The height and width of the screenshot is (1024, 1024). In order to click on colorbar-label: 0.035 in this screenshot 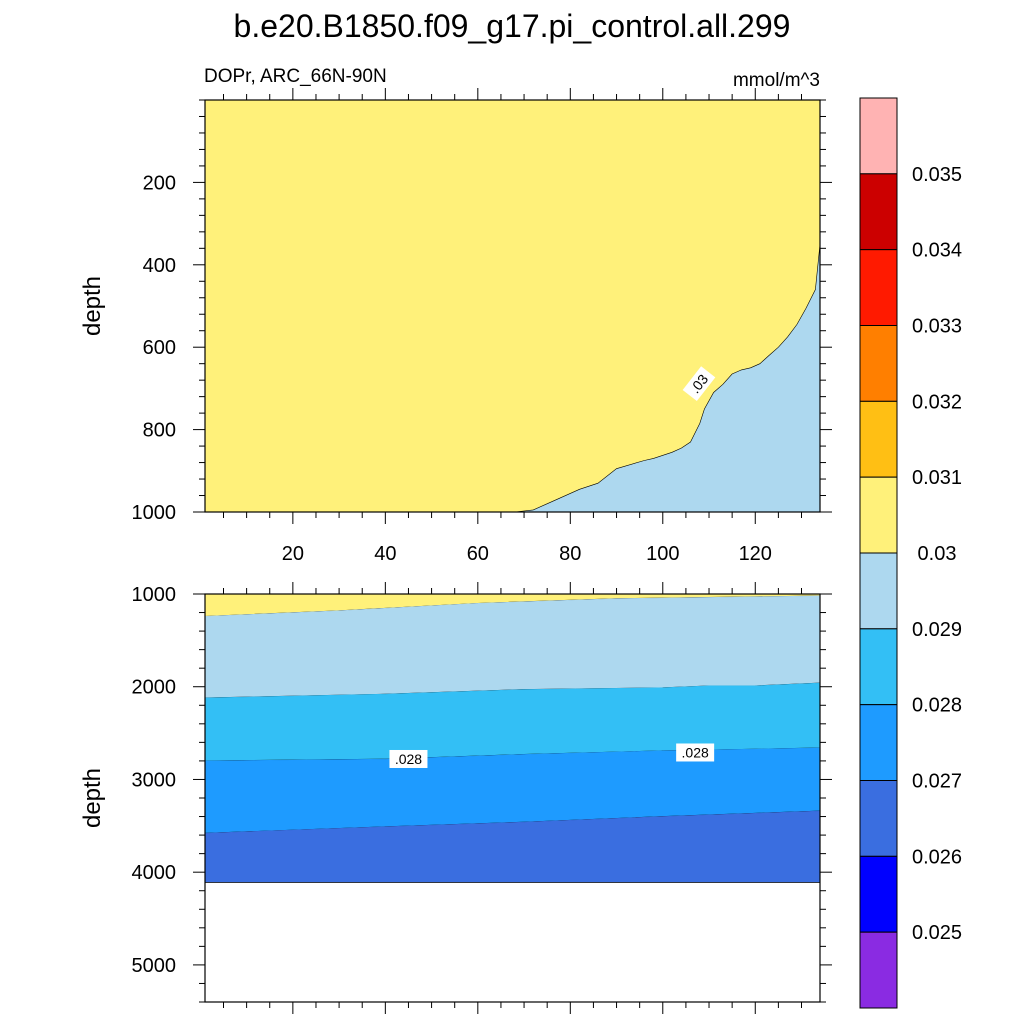, I will do `click(937, 175)`.